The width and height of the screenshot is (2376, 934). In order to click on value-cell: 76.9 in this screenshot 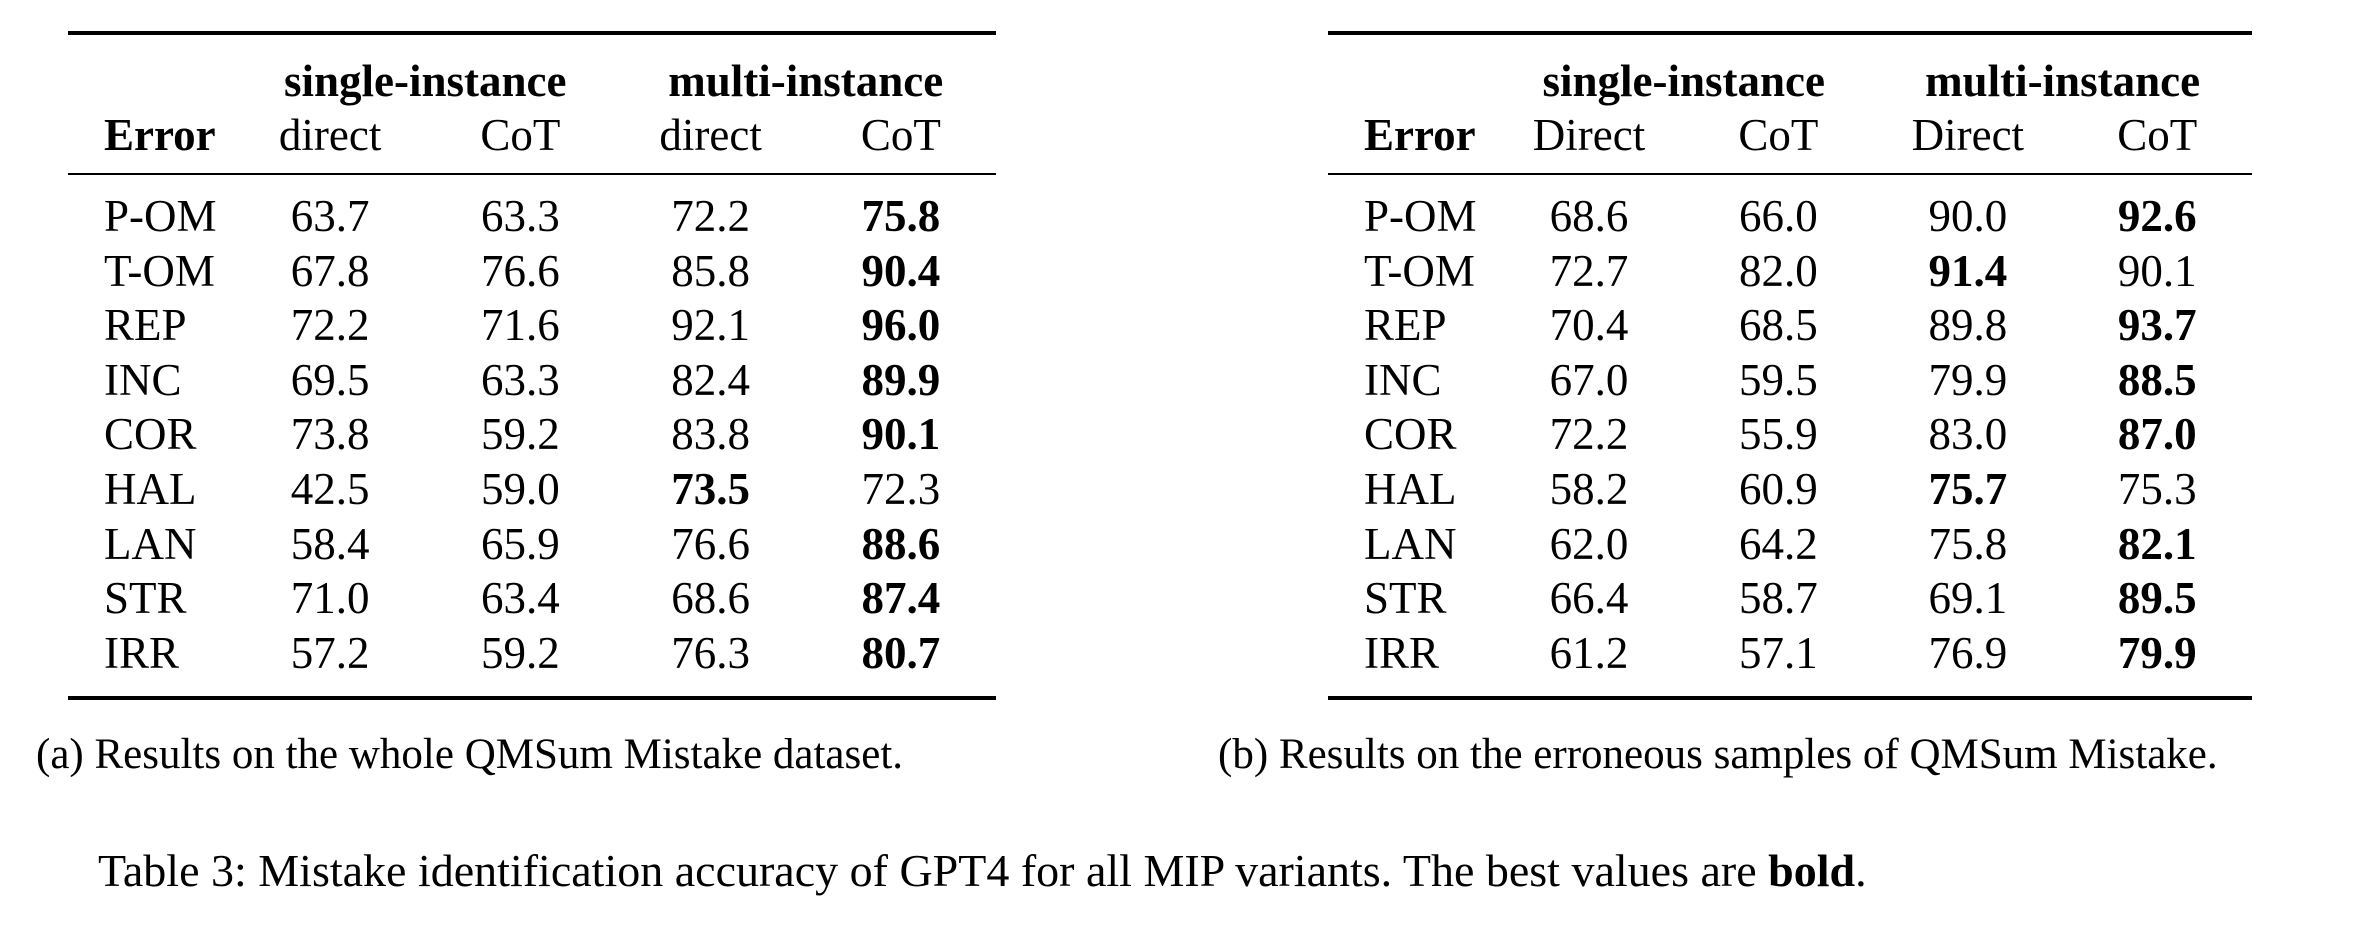, I will do `click(1968, 652)`.